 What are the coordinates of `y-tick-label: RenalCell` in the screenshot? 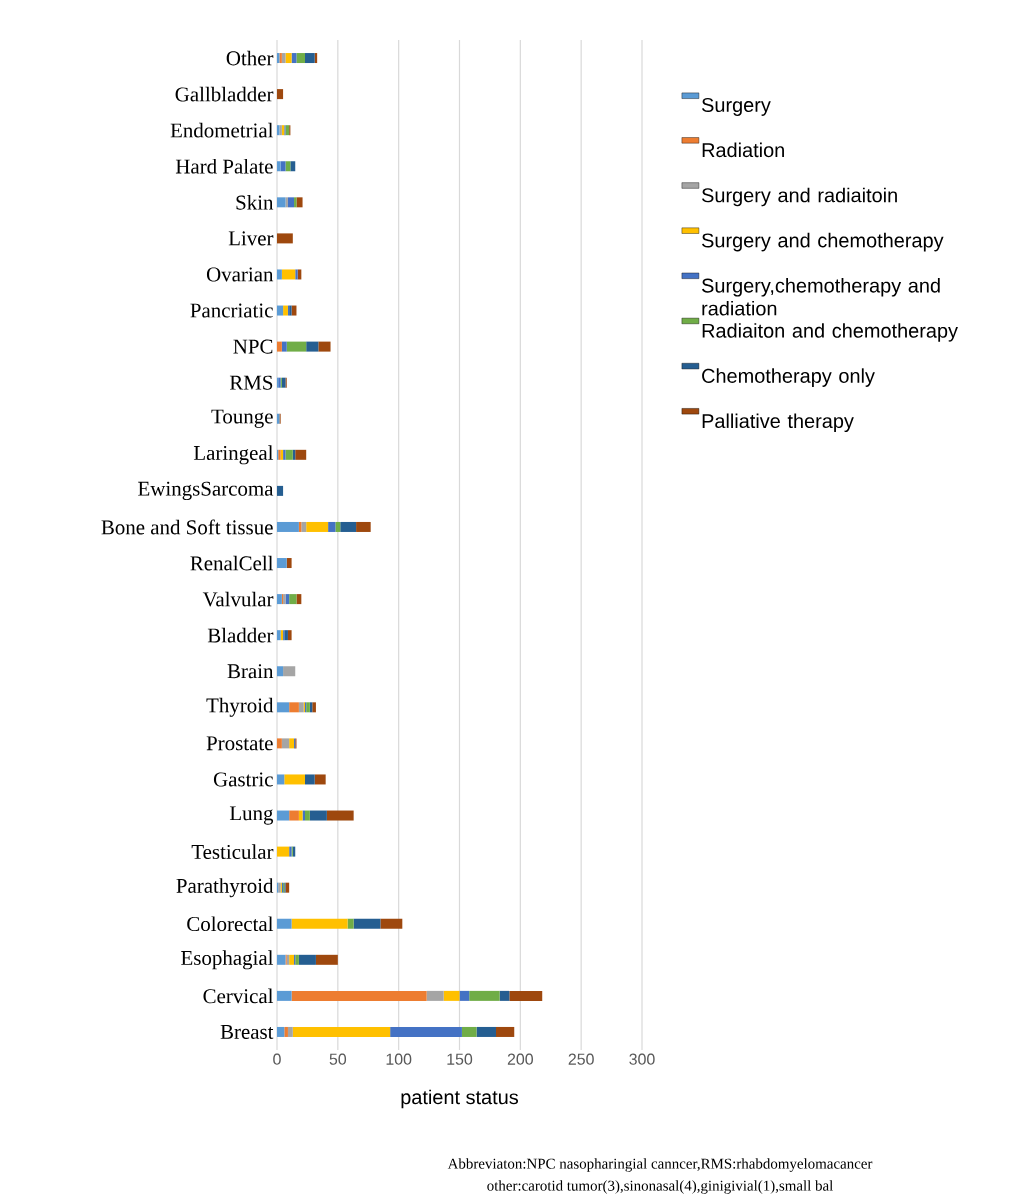 It's located at (232, 563).